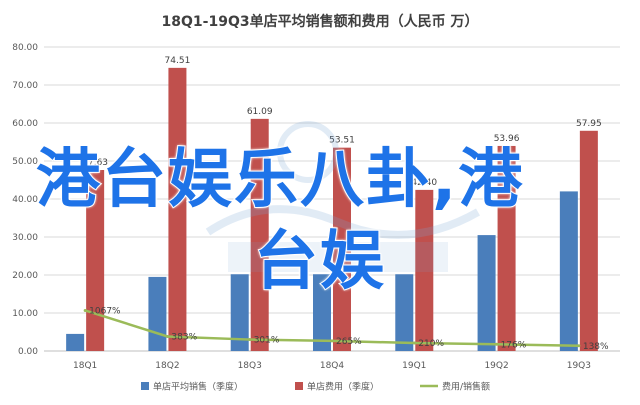  What do you see at coordinates (343, 387) in the screenshot?
I see `legend-label: 单店费用（季度）` at bounding box center [343, 387].